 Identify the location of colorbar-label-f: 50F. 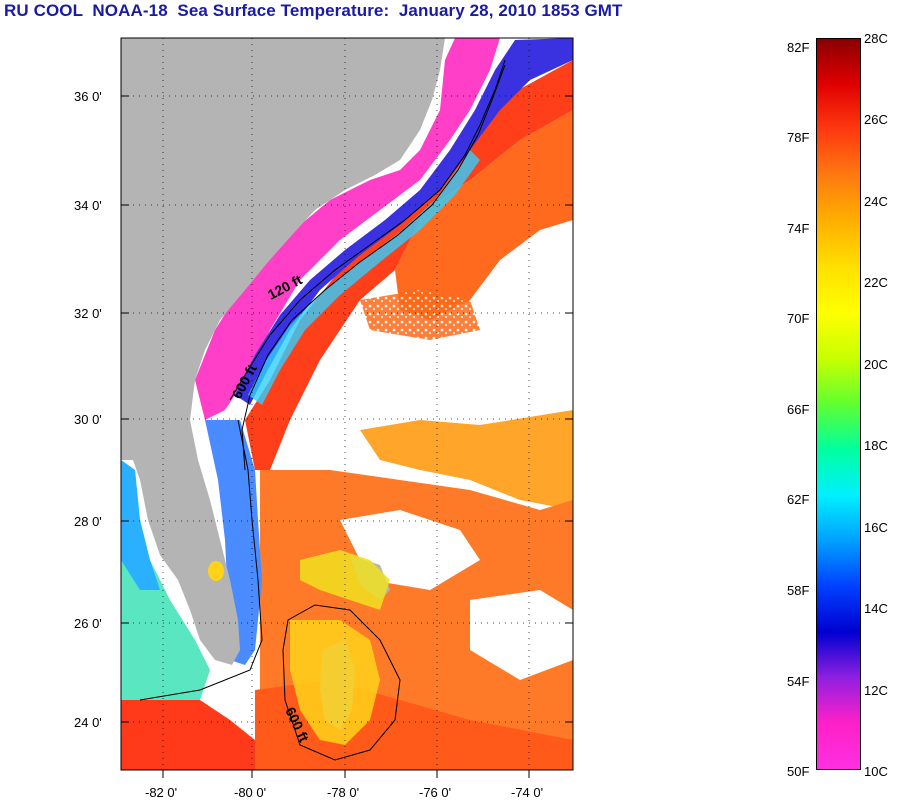
(798, 771).